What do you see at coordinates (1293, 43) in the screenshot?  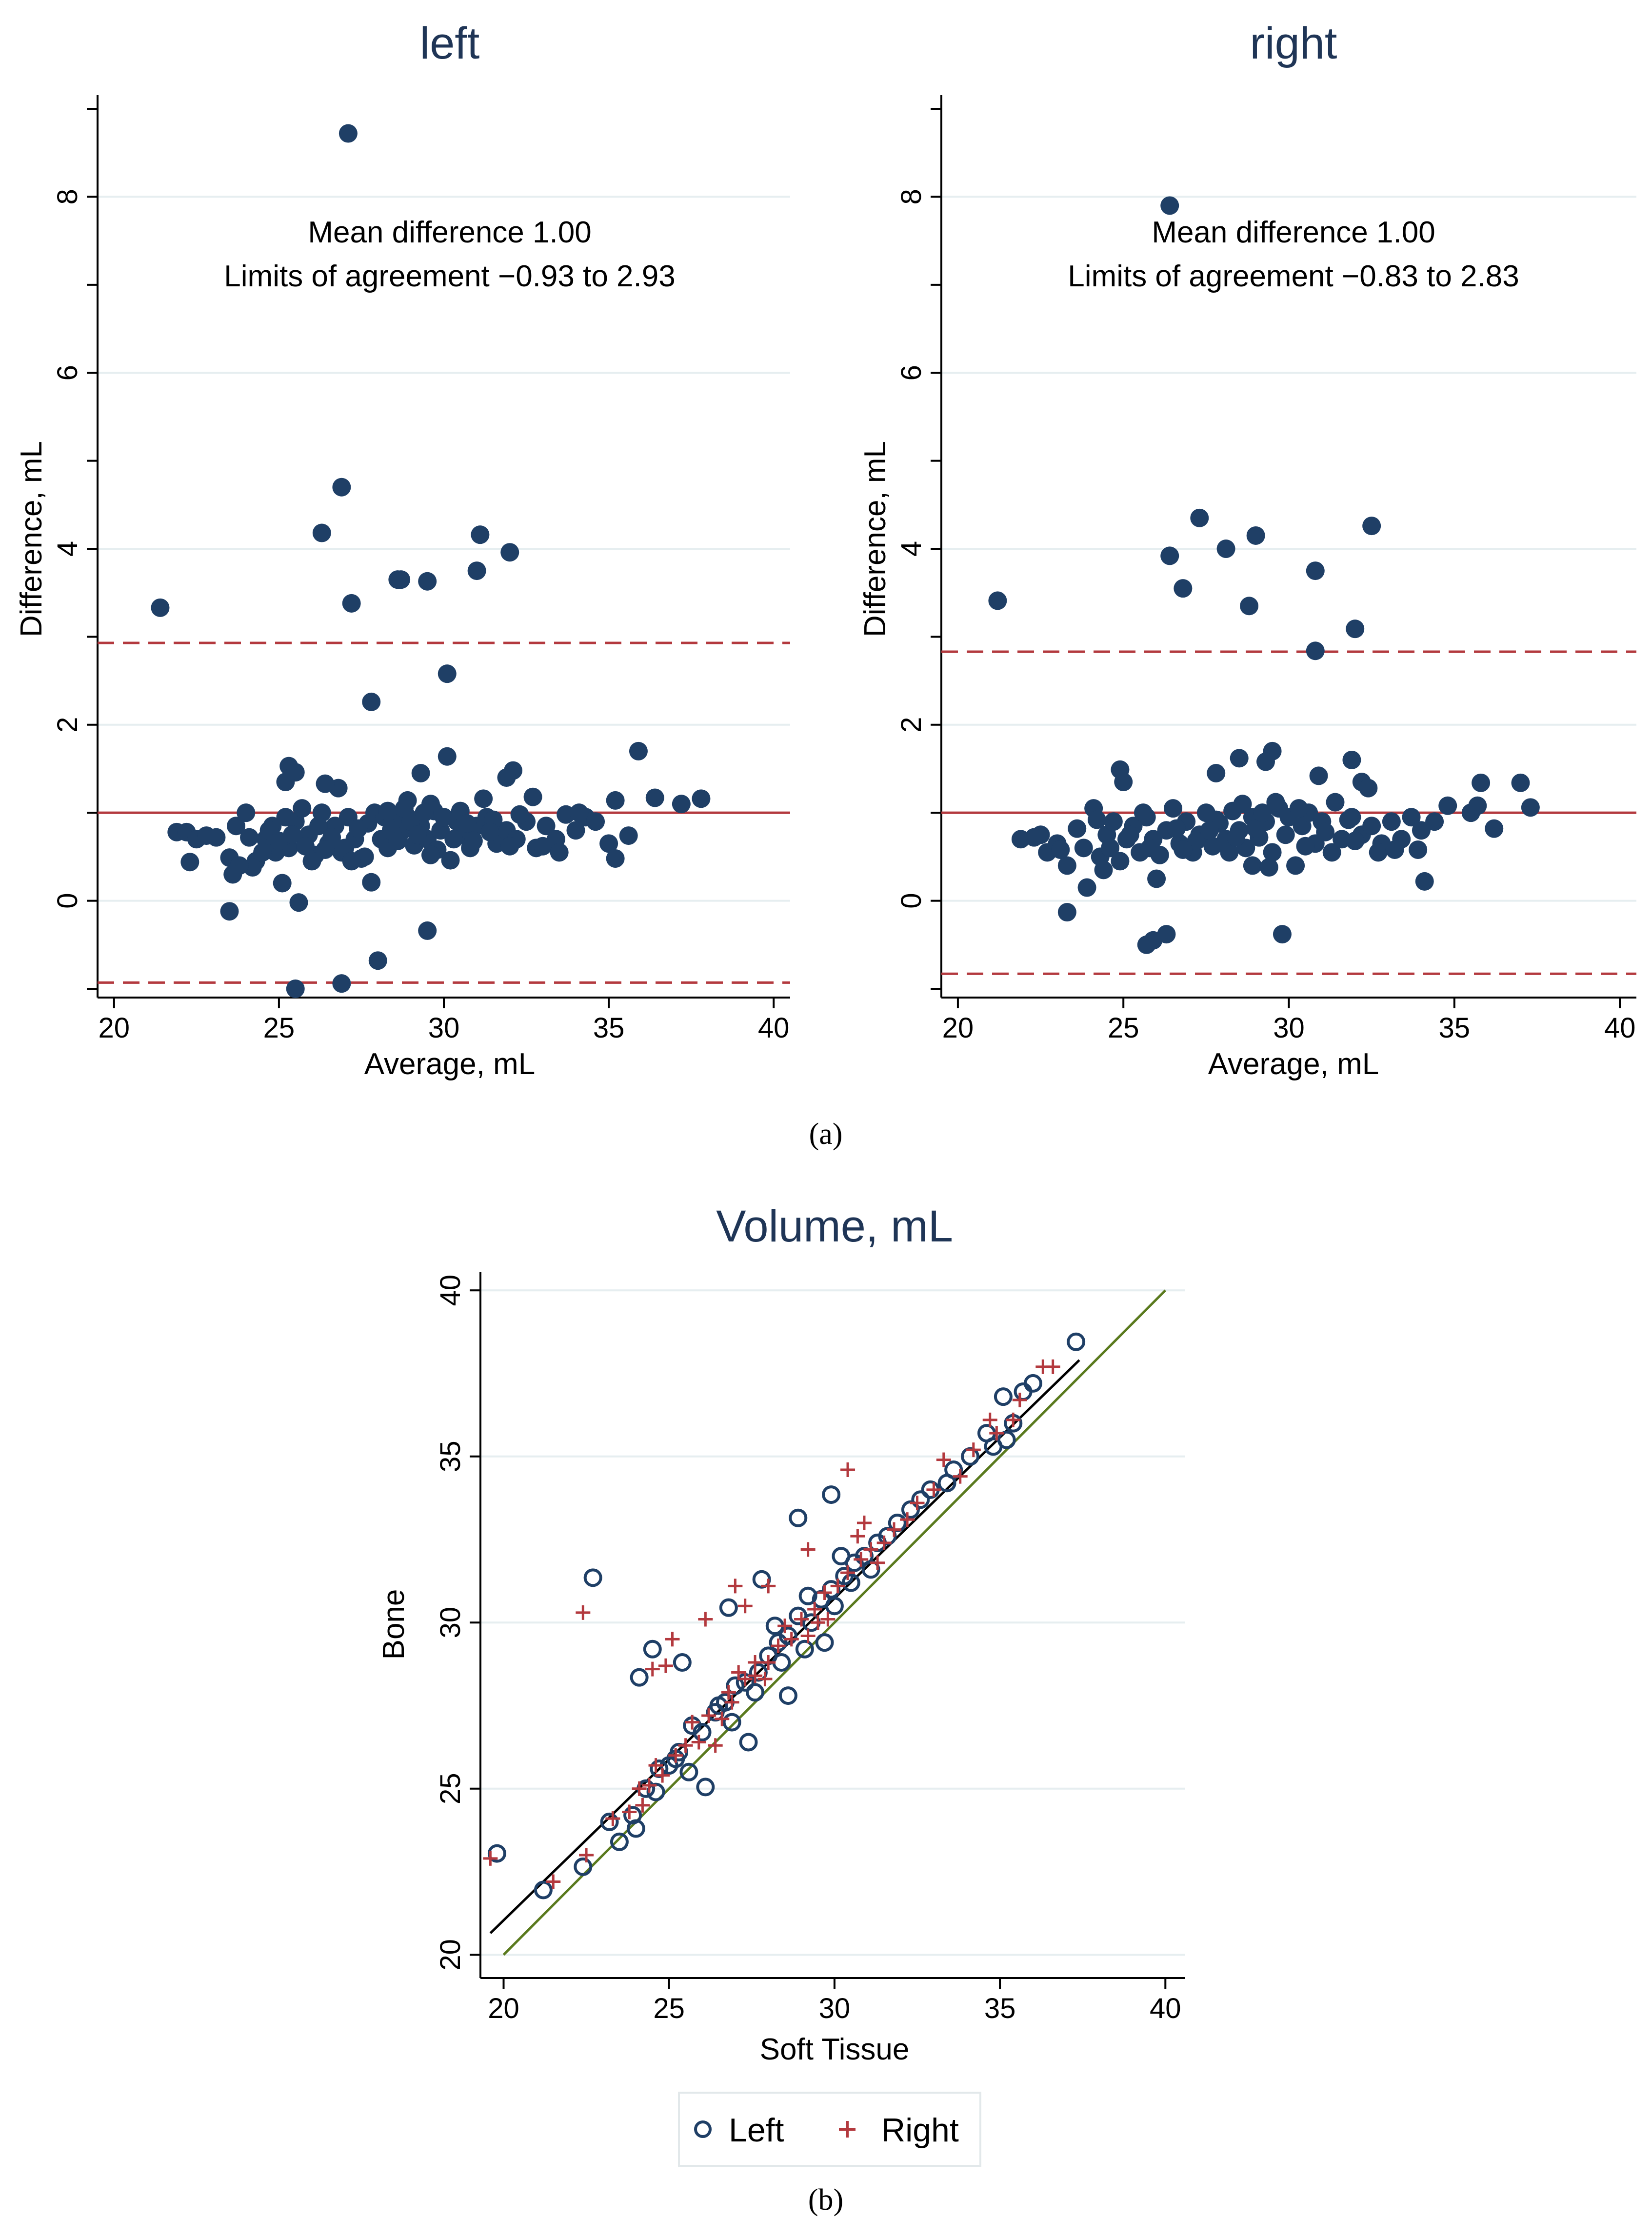 I see `chart-title-right: right` at bounding box center [1293, 43].